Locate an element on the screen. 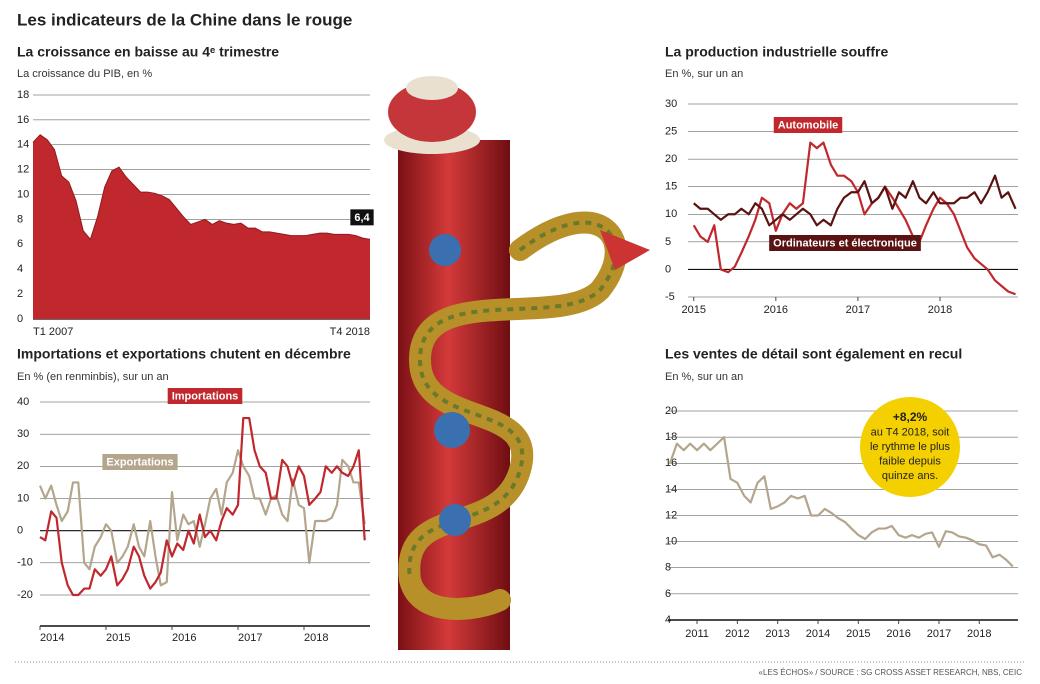 Image resolution: width=1040 pixels, height=684 pixels. y-tick-label: 4 is located at coordinates (20, 269).